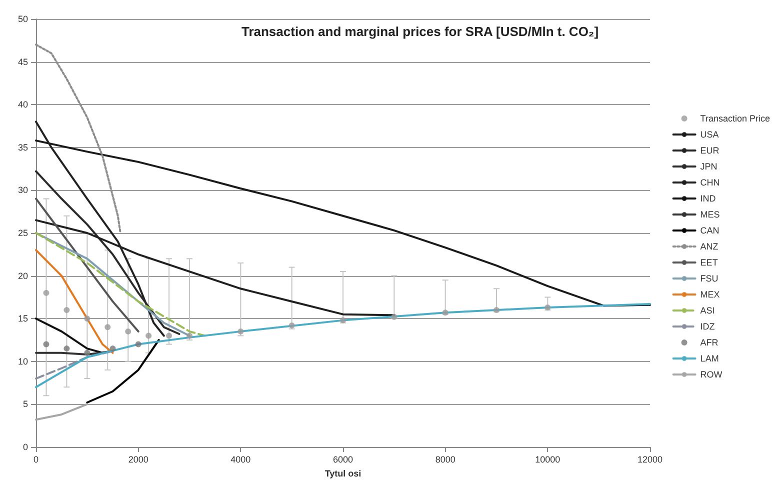  What do you see at coordinates (23, 19) in the screenshot?
I see `y-tick-label: 50` at bounding box center [23, 19].